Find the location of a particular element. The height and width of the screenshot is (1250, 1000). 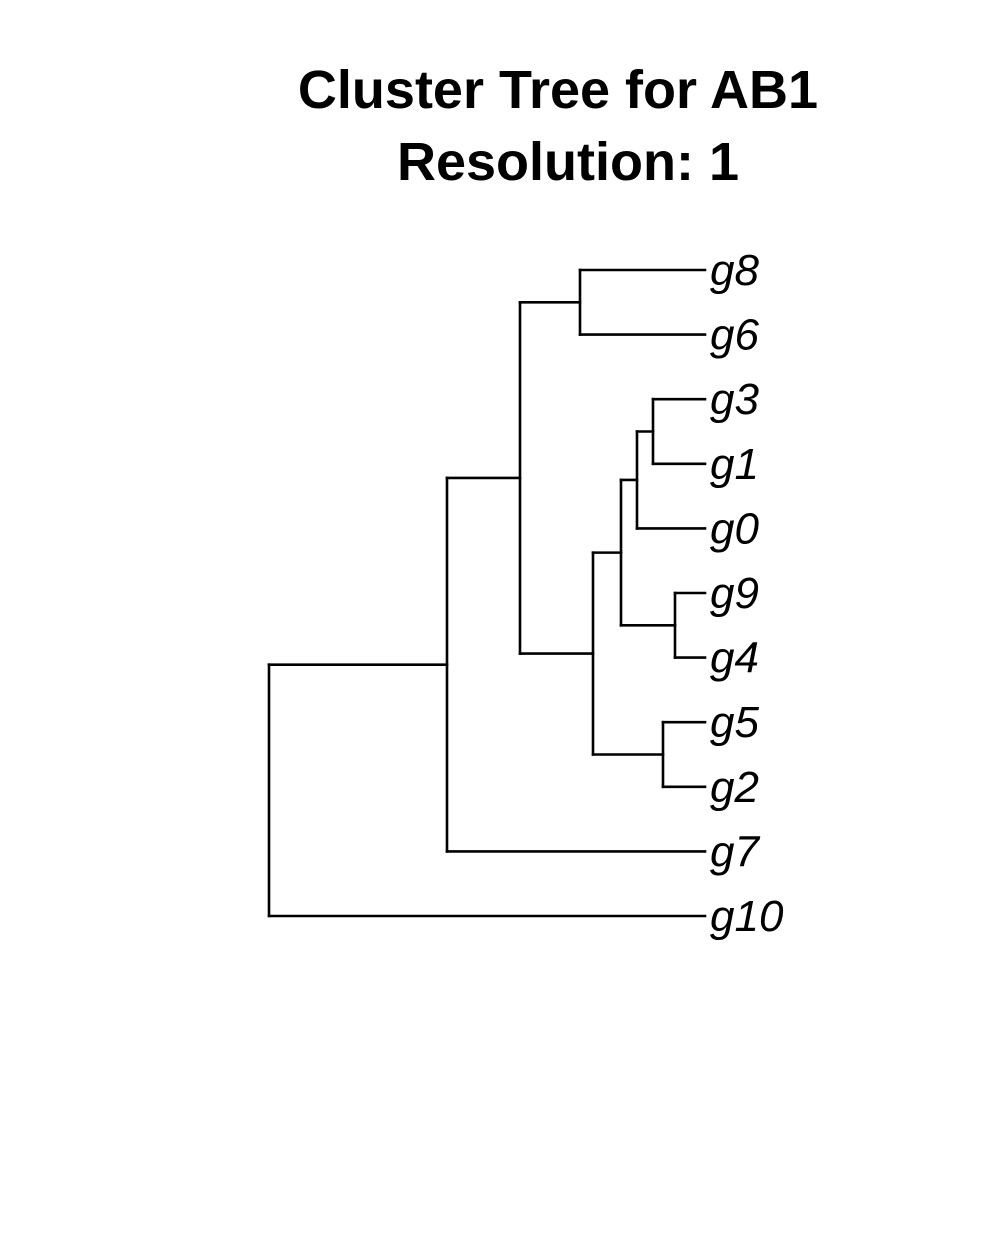

tip-label-g10: g10 is located at coordinates (747, 916).